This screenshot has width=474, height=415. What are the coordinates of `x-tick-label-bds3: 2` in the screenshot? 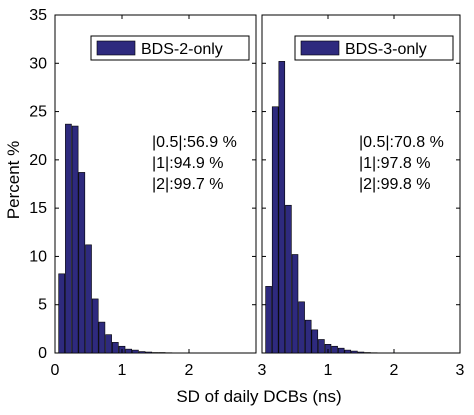 It's located at (394, 370).